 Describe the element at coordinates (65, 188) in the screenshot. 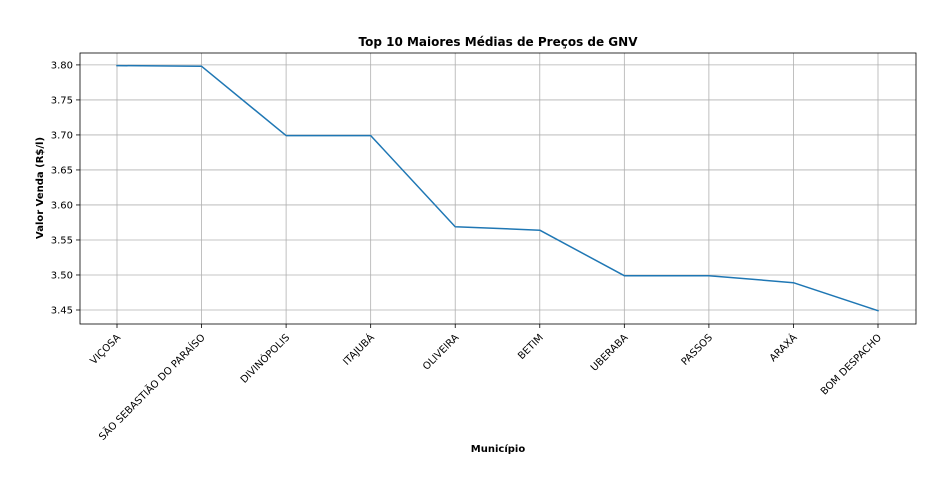

I see `y-axis: 3.45 3.50 3.55 3.60 3.65 3.70 3.75 3.80` at that location.